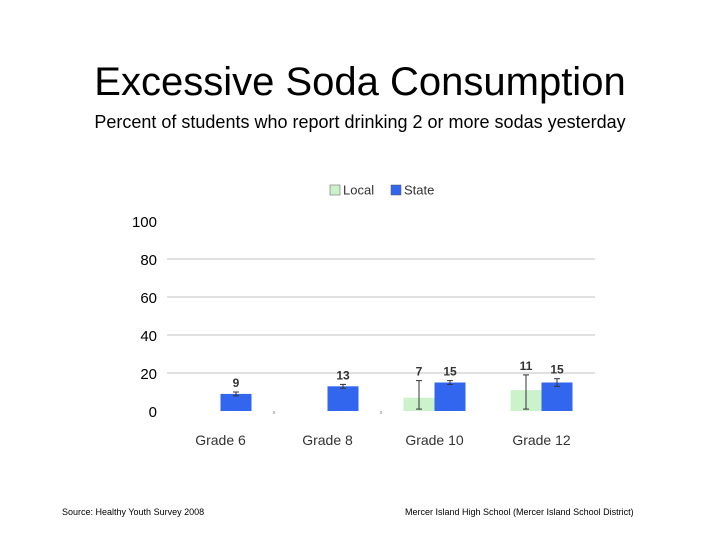 This screenshot has height=540, width=720. Describe the element at coordinates (434, 440) in the screenshot. I see `x-tick-label: Grade 10` at that location.